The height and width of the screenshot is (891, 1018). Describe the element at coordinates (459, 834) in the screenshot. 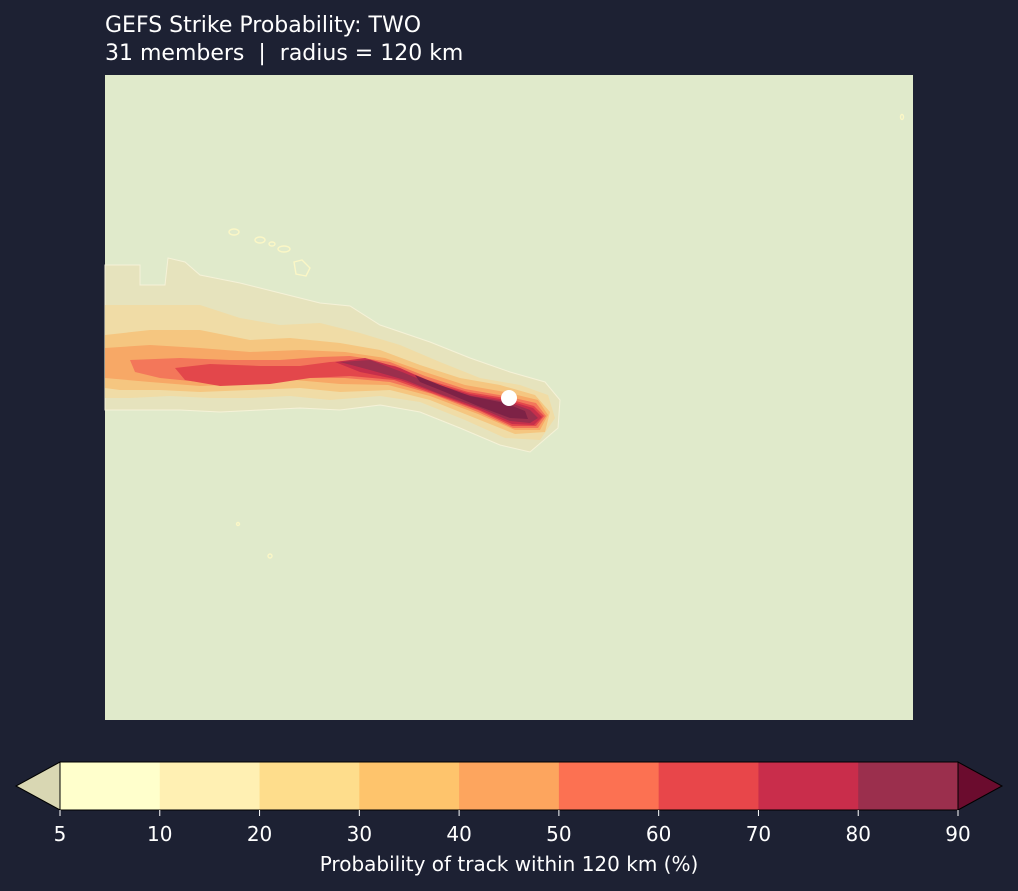

I see `colorbar-tick-label: 40` at that location.